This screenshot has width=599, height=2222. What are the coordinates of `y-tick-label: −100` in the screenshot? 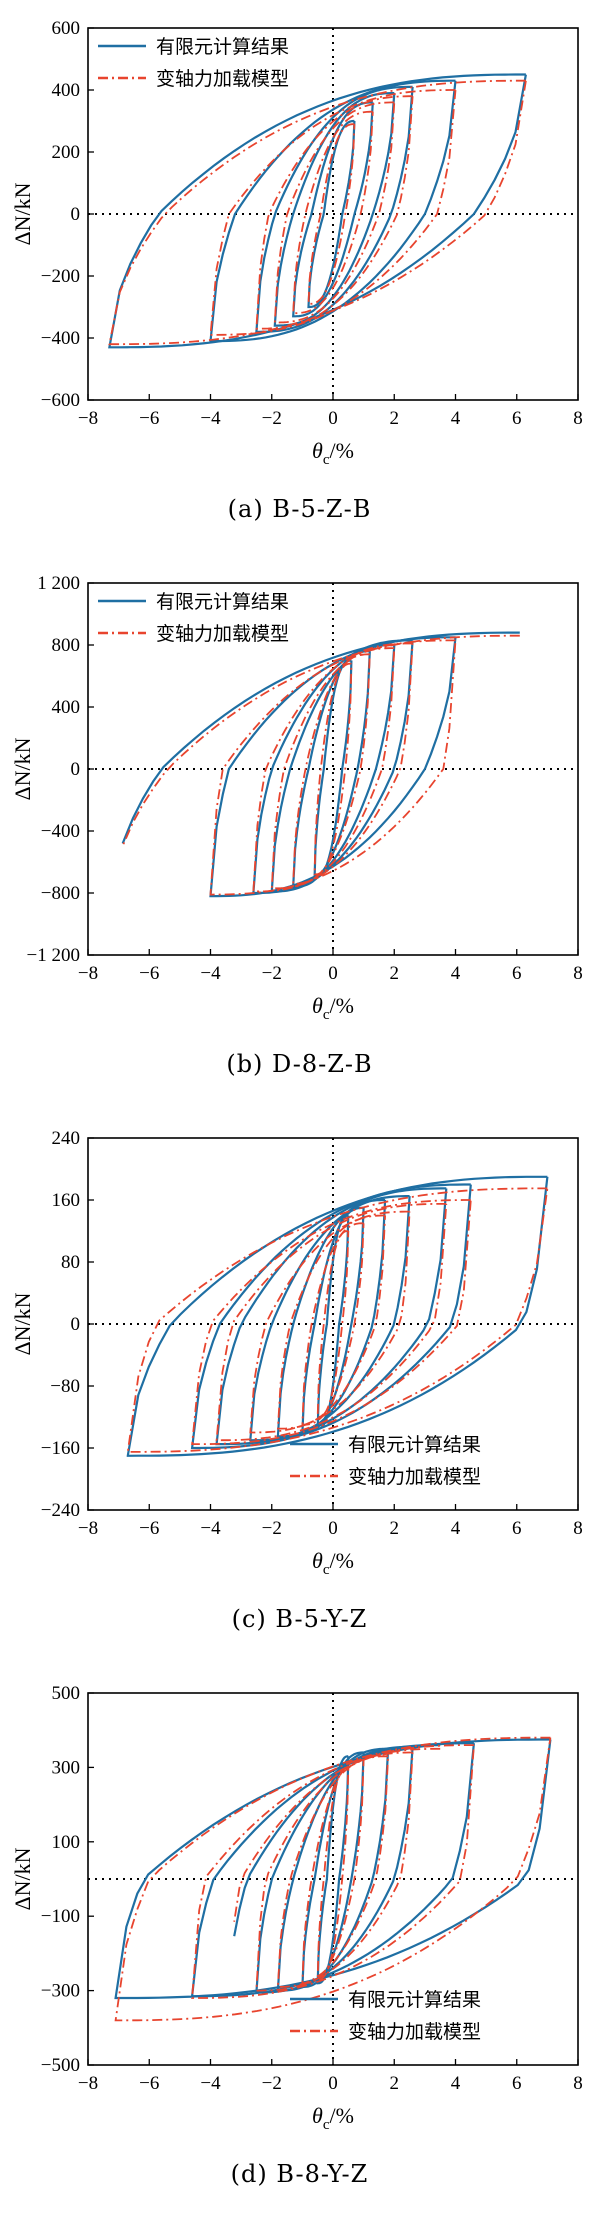 It's located at (60, 1916).